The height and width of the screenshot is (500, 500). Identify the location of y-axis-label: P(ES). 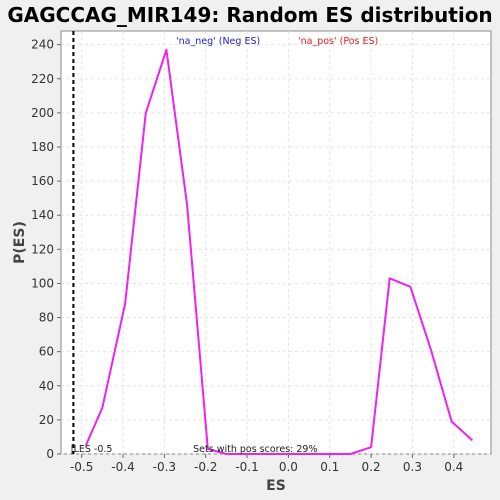
(20, 242).